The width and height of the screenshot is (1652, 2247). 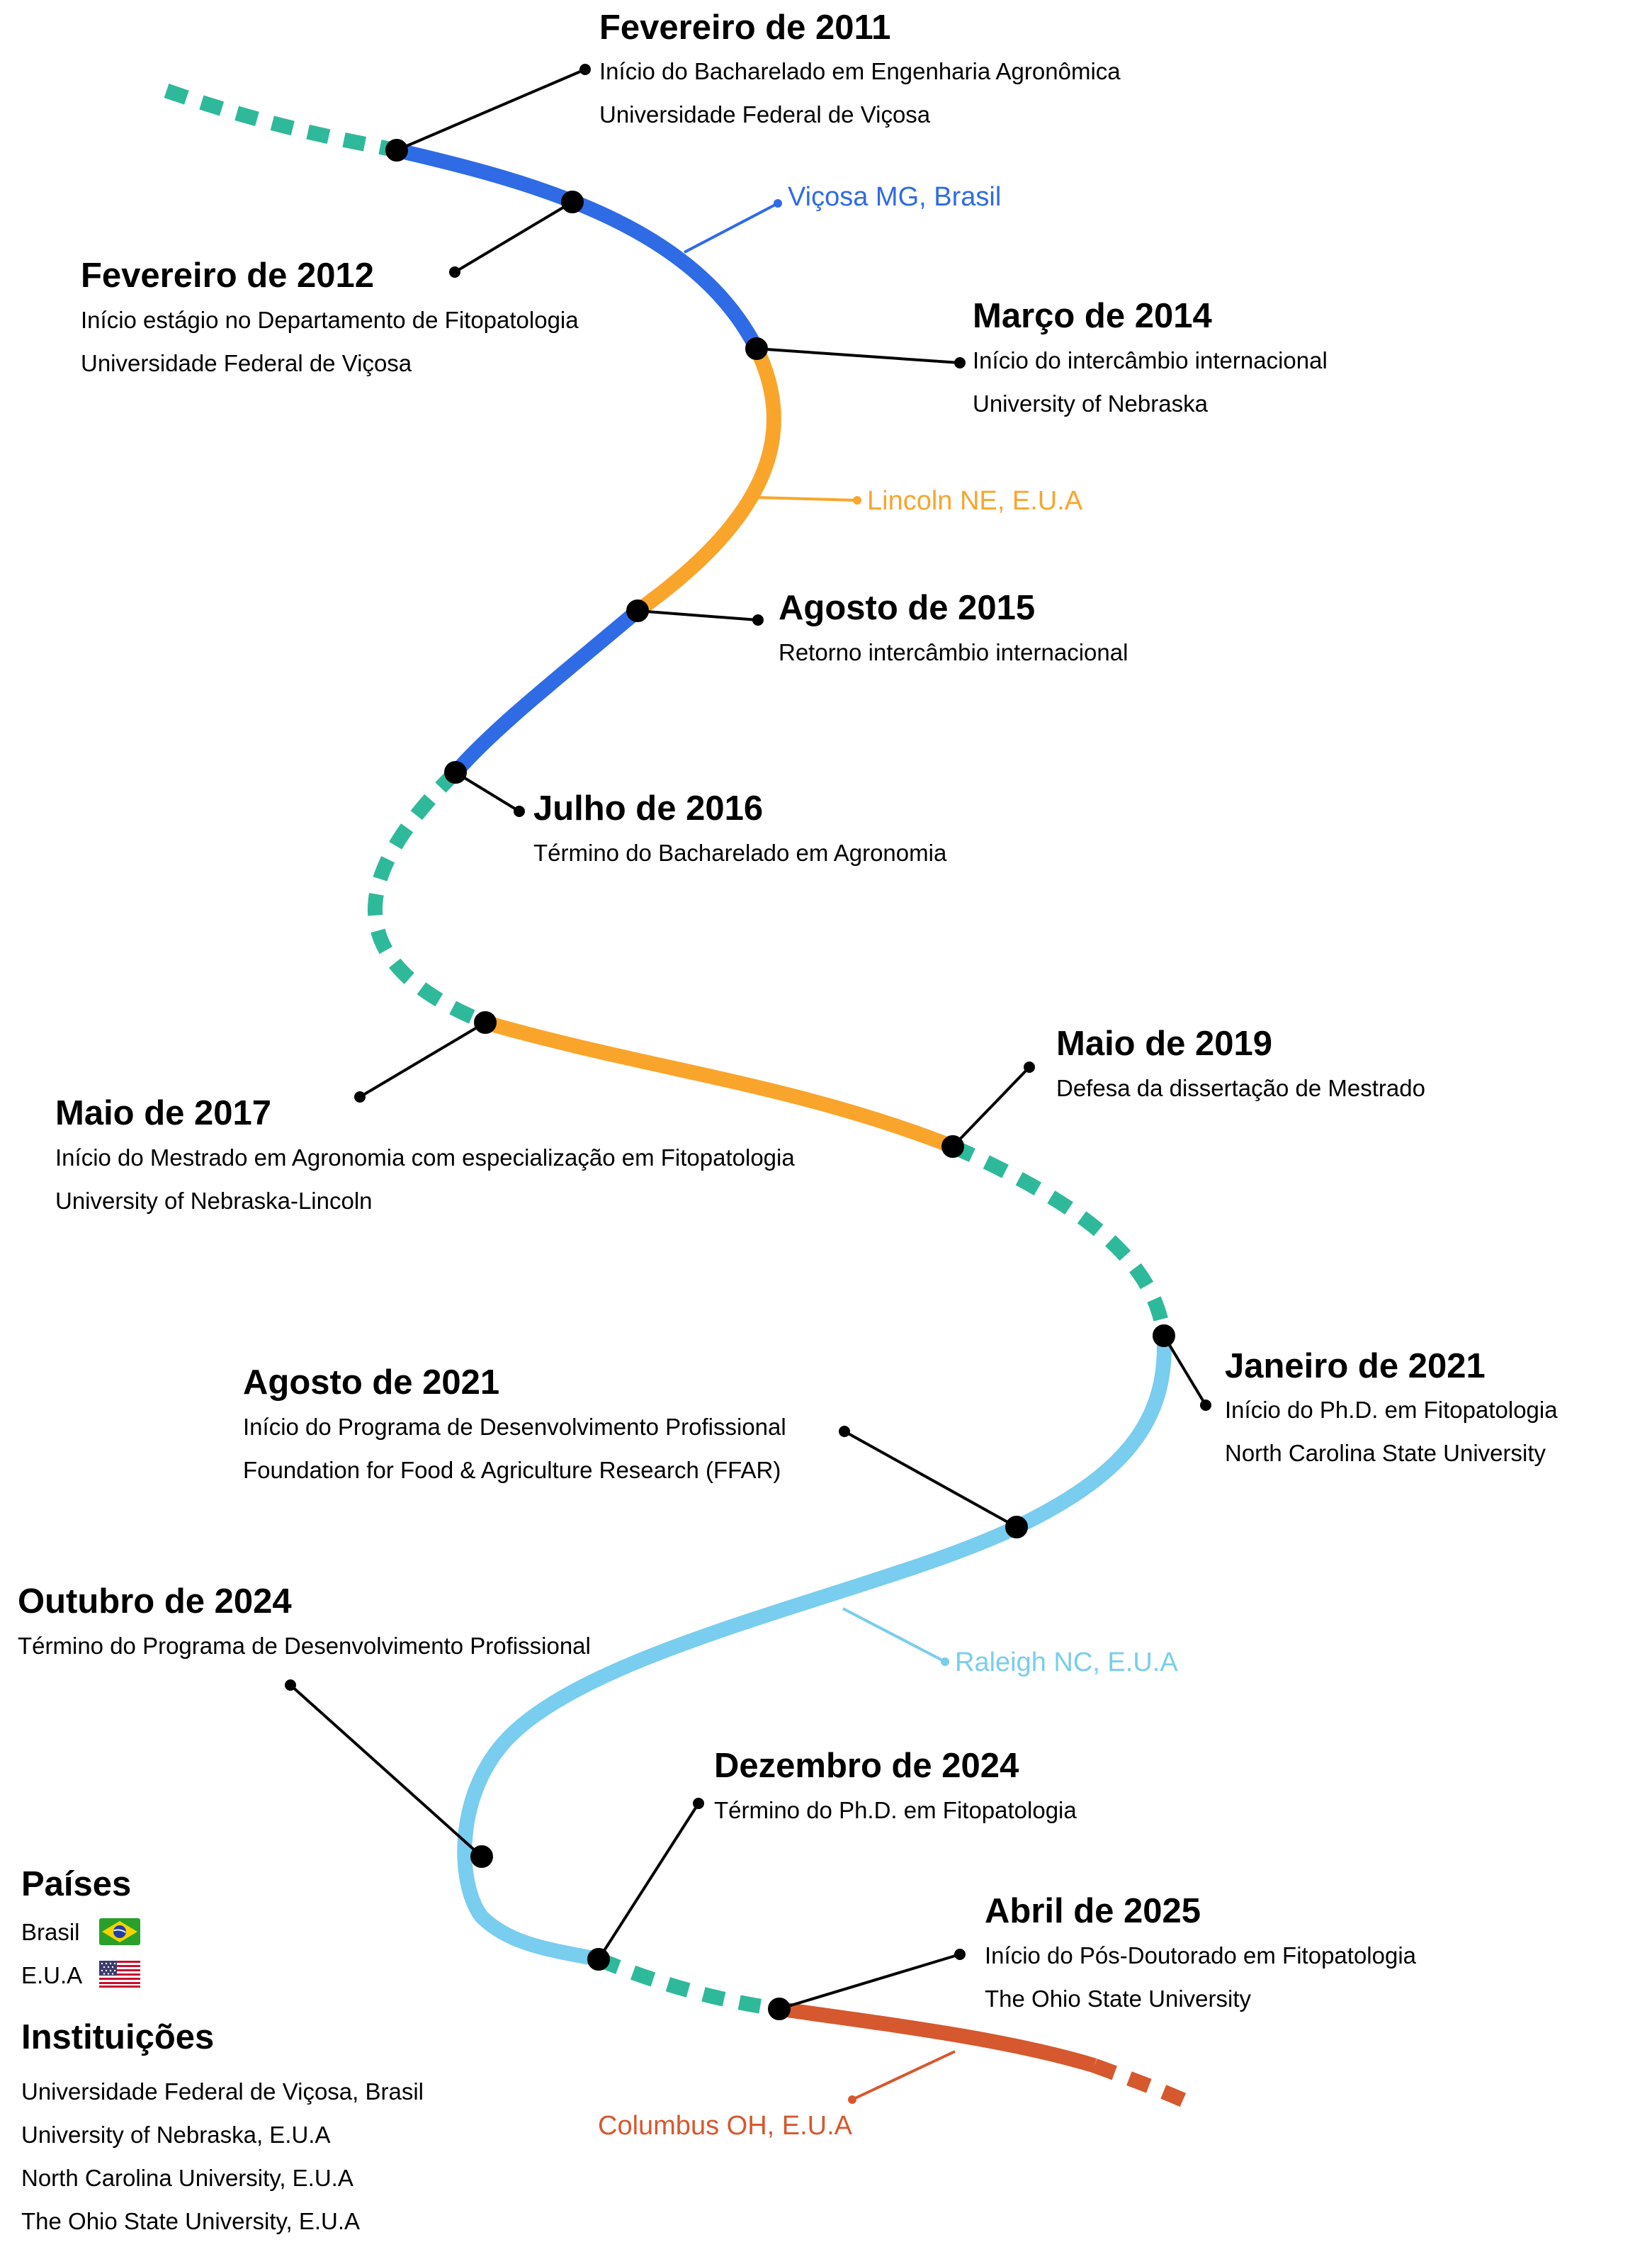 What do you see at coordinates (1205, 1405) in the screenshot?
I see `leader-end-2021-jan` at bounding box center [1205, 1405].